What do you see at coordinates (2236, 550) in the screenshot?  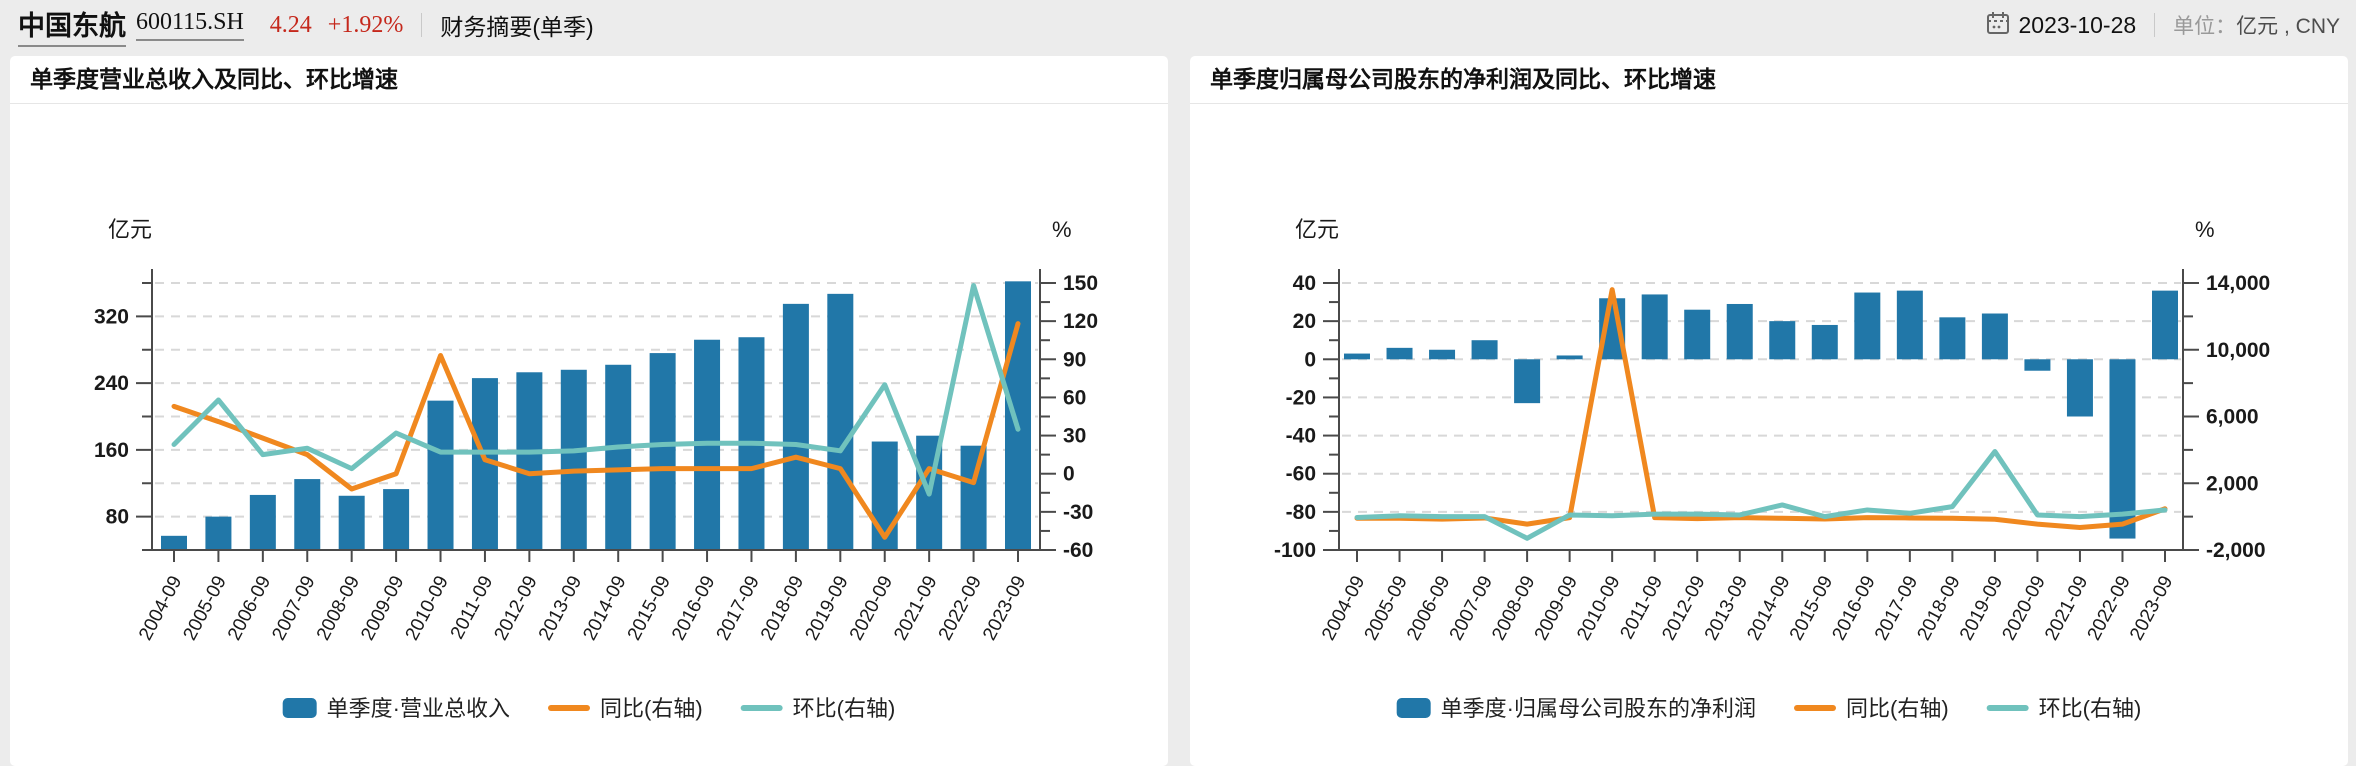 I see `right-axis-tick-label: -2,000` at bounding box center [2236, 550].